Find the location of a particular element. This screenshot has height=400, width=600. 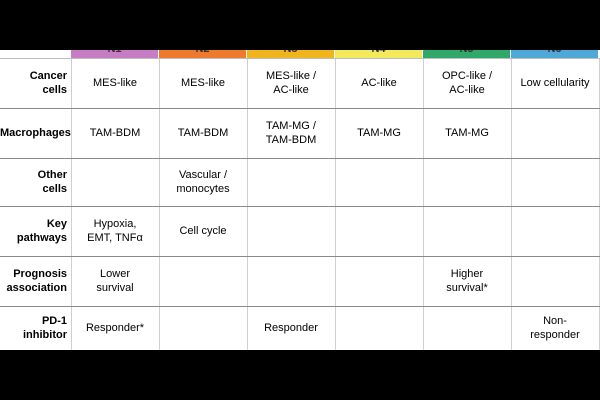

cell-text: Responder is located at coordinates (291, 328).